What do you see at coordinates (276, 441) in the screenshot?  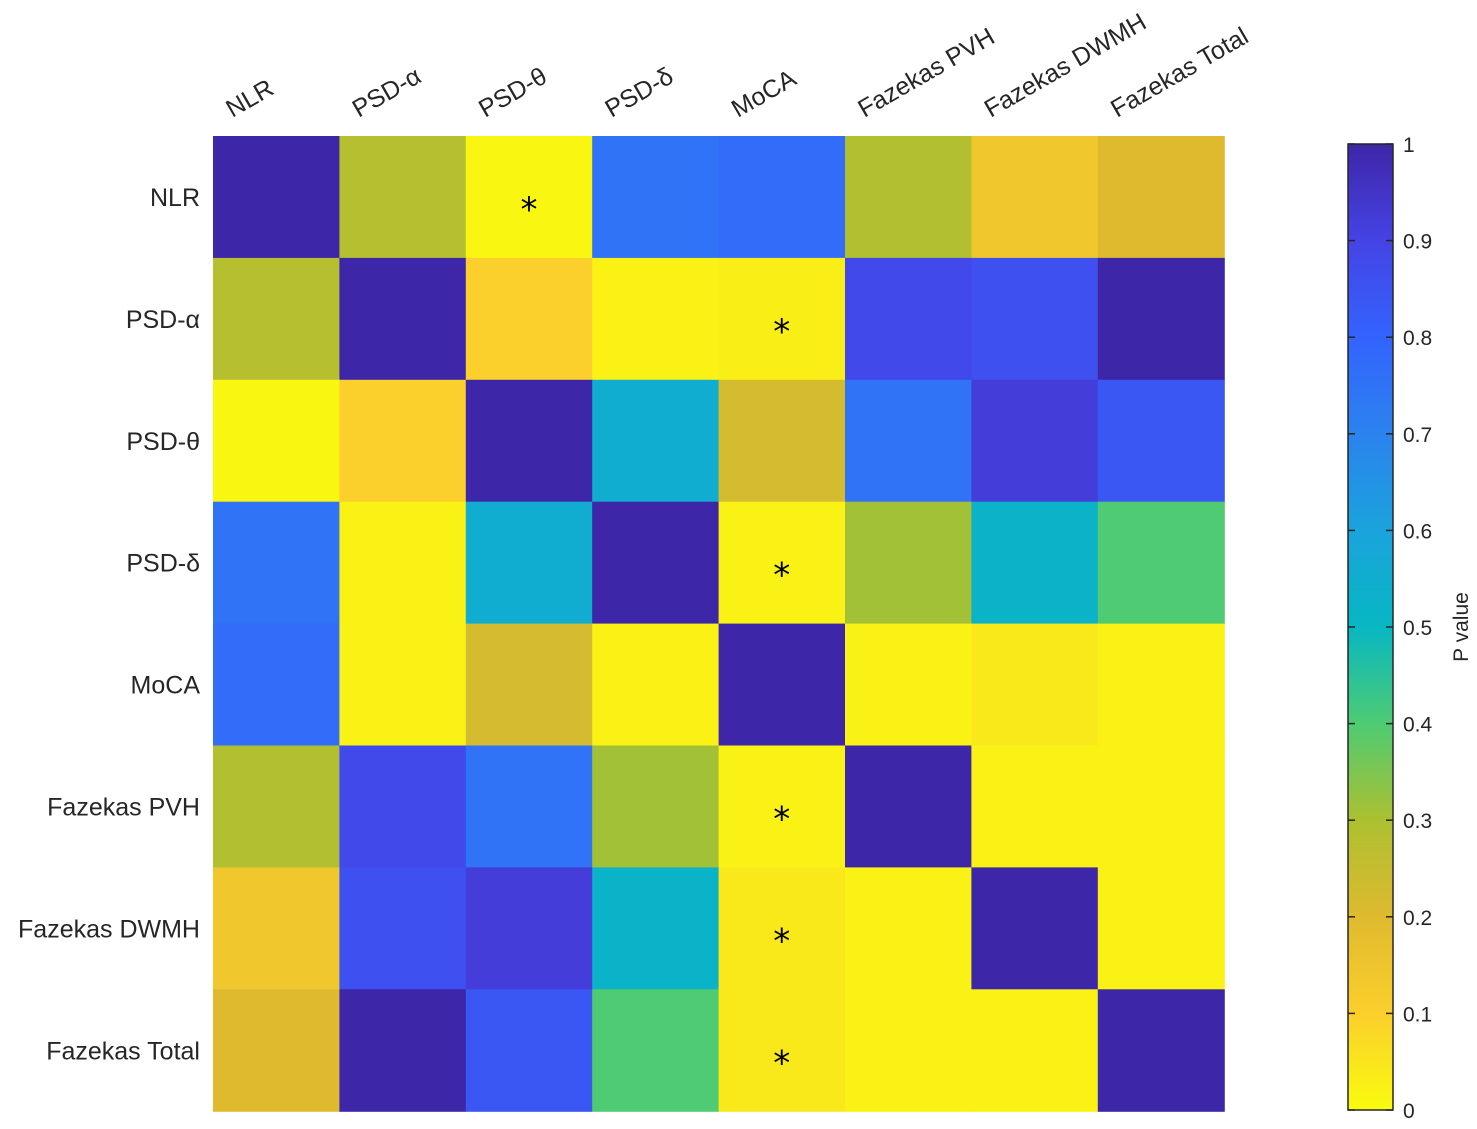 I see `heatmap-cell-r2-c0` at bounding box center [276, 441].